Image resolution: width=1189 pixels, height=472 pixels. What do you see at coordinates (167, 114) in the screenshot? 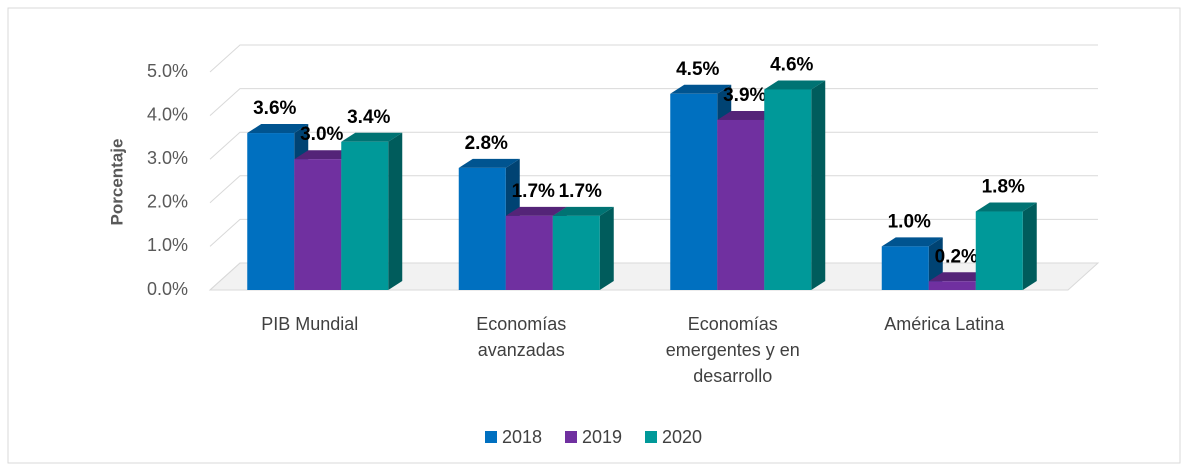
I see `y-tick-label: 4.0%` at bounding box center [167, 114].